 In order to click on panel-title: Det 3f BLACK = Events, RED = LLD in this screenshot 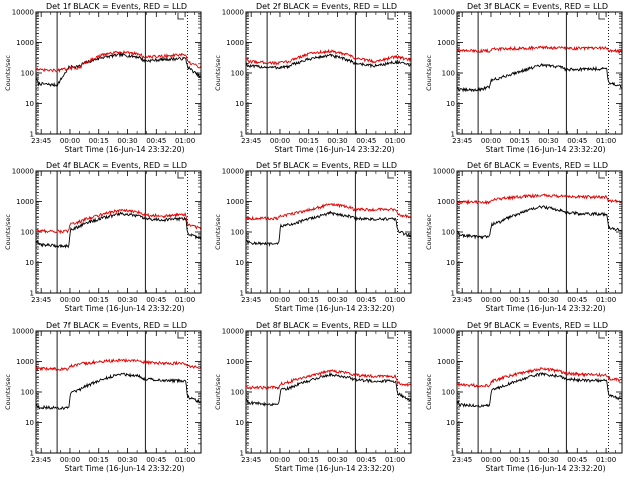, I will do `click(537, 6)`.